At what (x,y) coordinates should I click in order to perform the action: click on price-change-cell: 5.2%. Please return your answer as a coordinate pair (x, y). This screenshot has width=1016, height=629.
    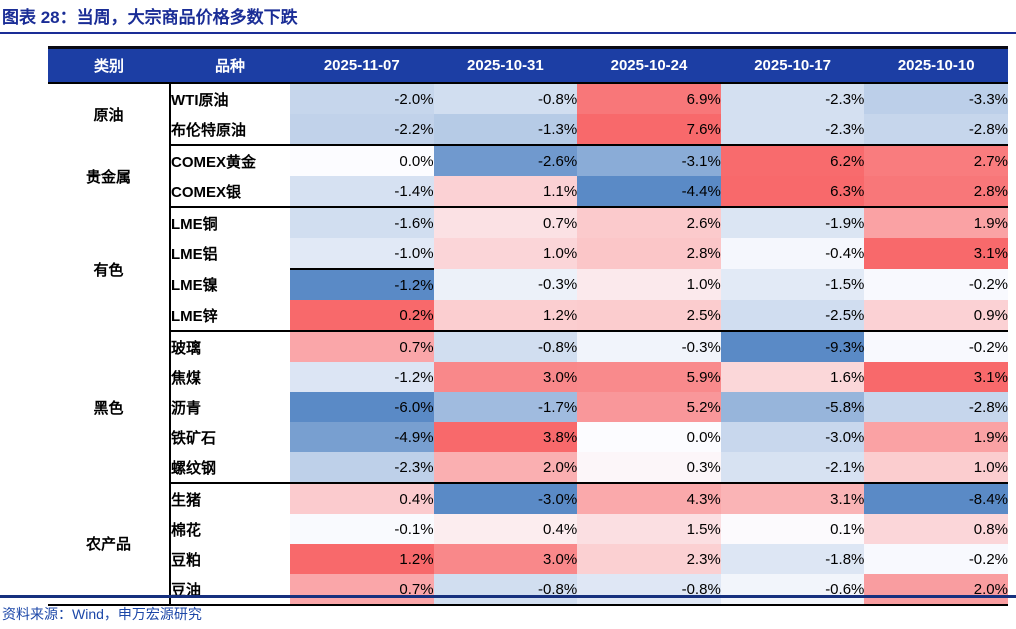
    Looking at the image, I should click on (649, 407).